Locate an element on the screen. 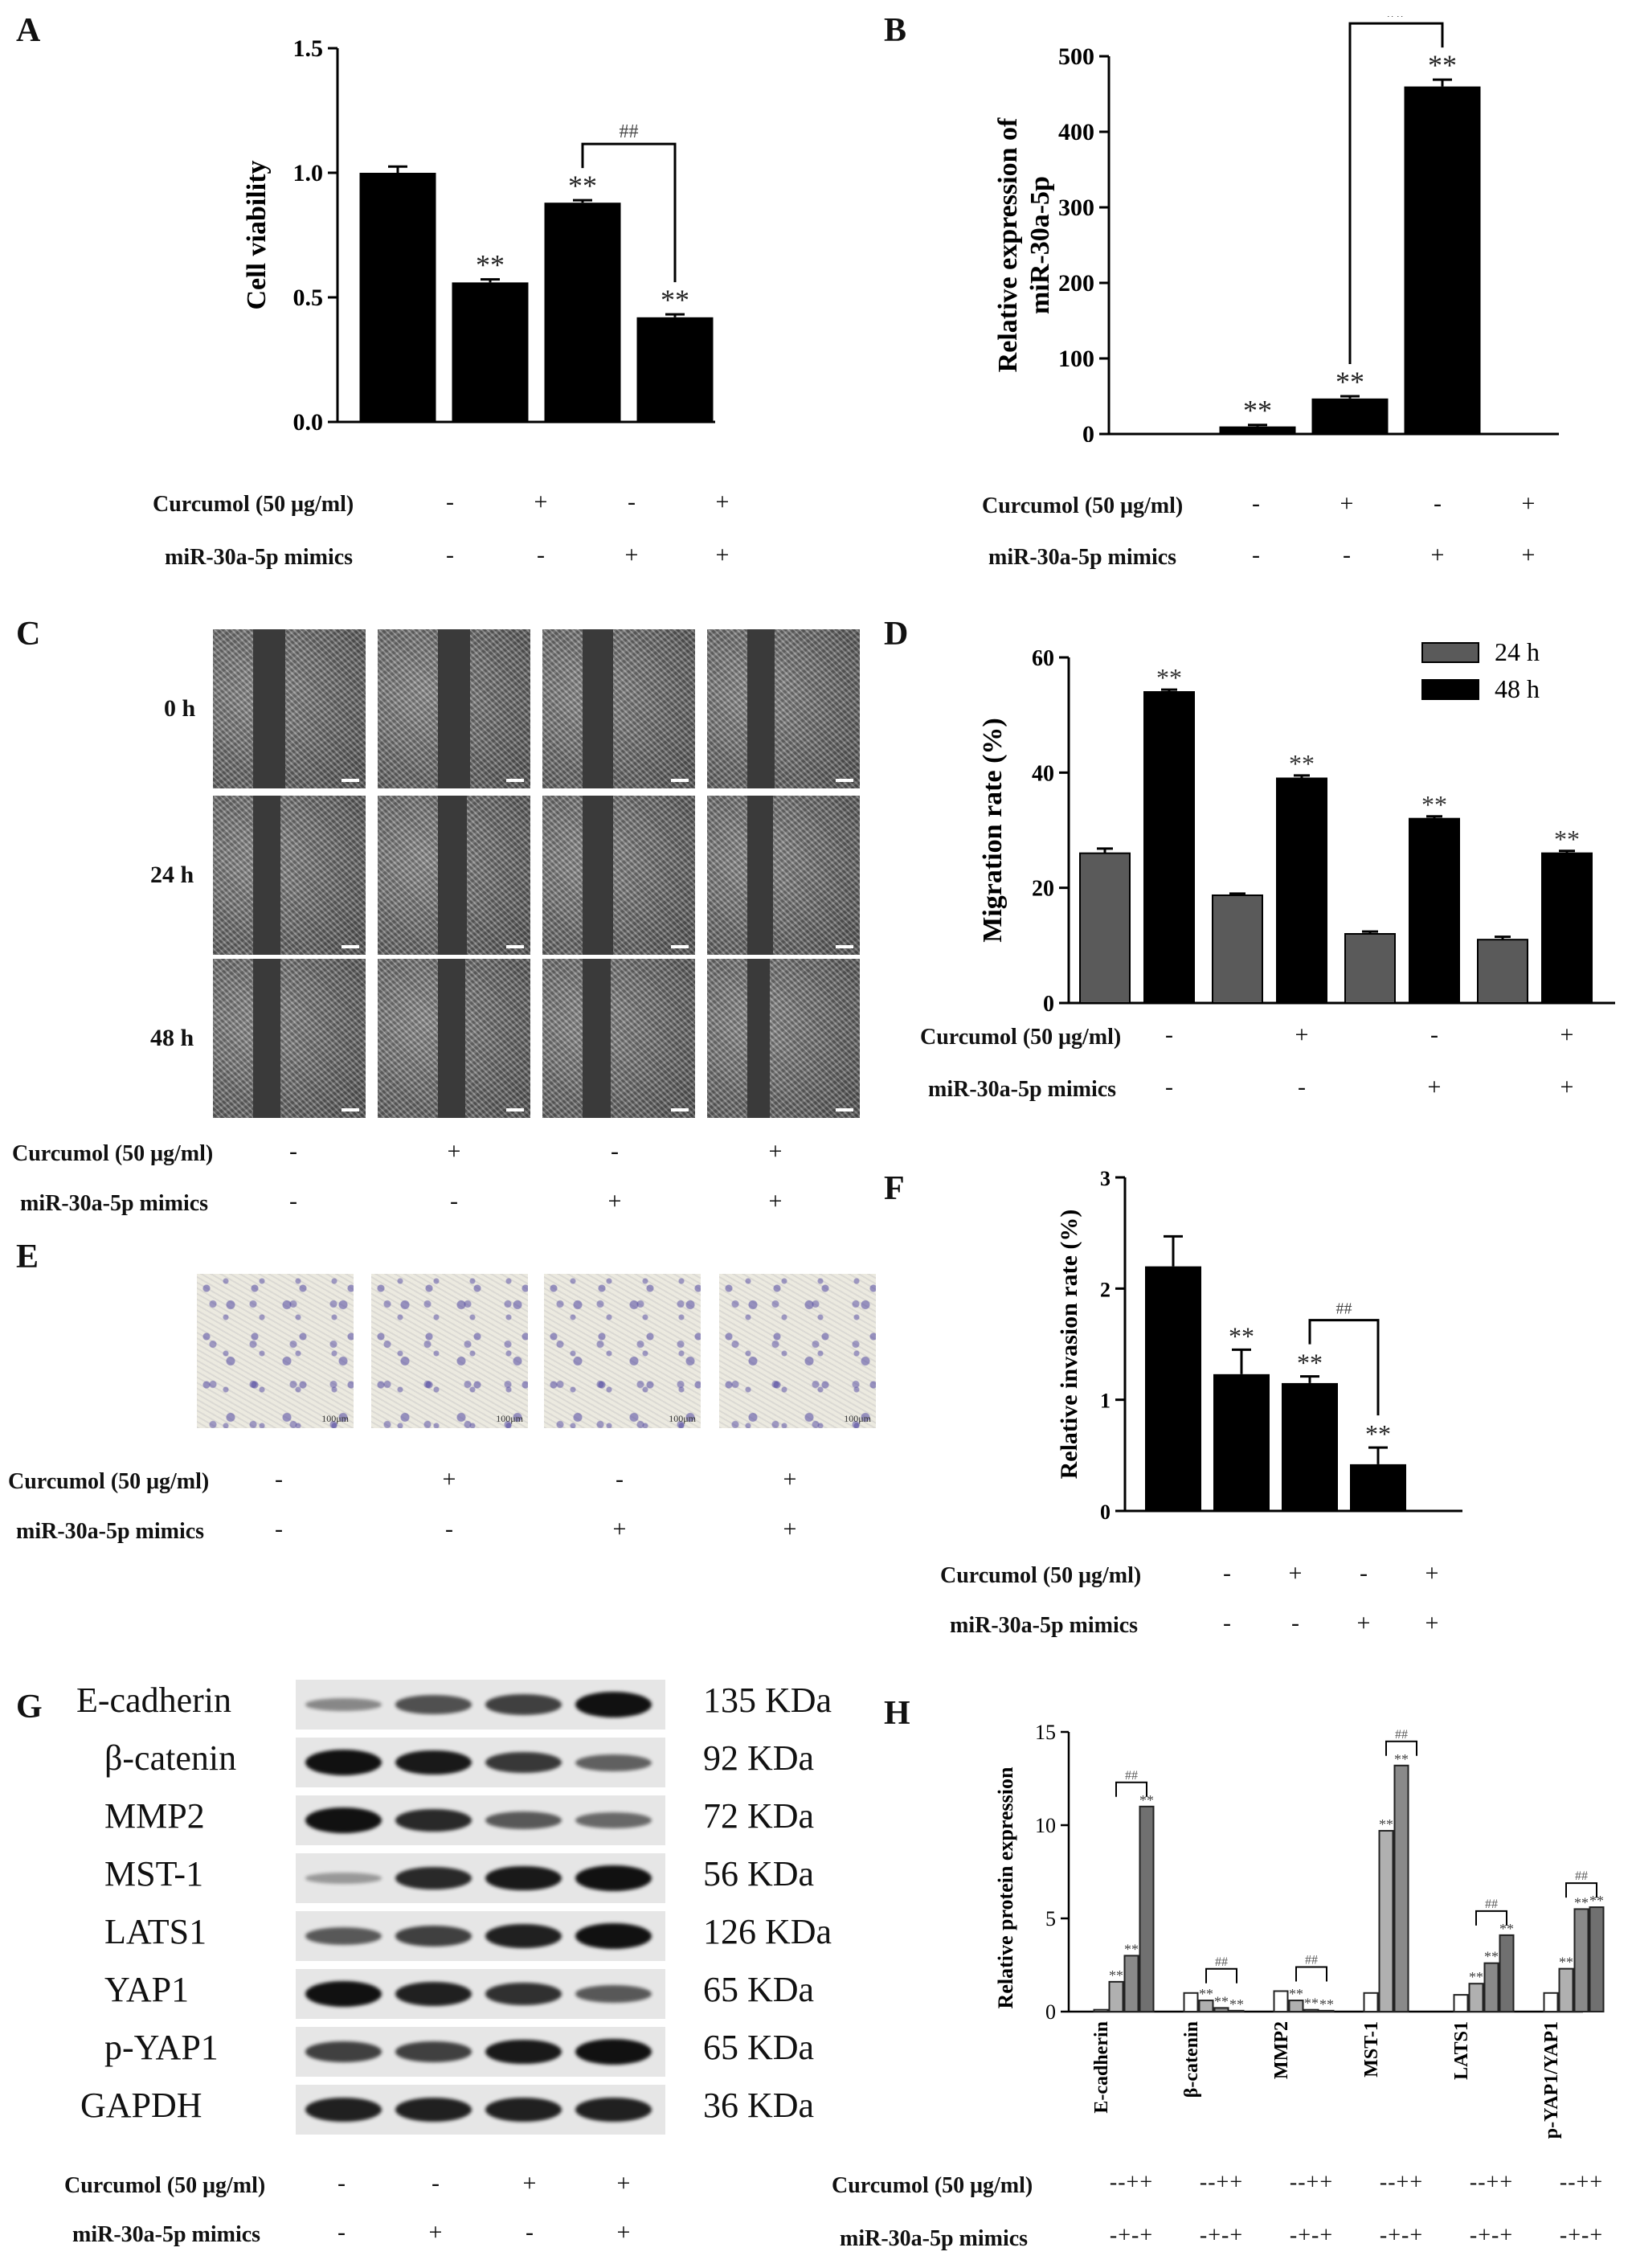 Image resolution: width=1632 pixels, height=2268 pixels. d-curcumol-sign: - is located at coordinates (1434, 1034).